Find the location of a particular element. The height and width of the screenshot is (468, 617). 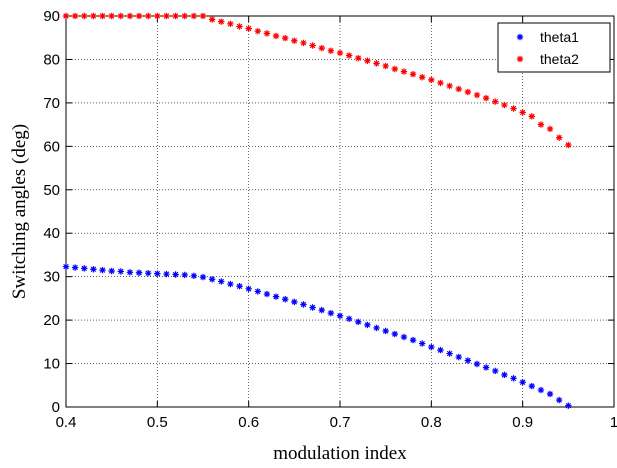

x-tick-labels: 0.4 0.5 0.6 0.7 0.8 0.9 1 is located at coordinates (336, 422).